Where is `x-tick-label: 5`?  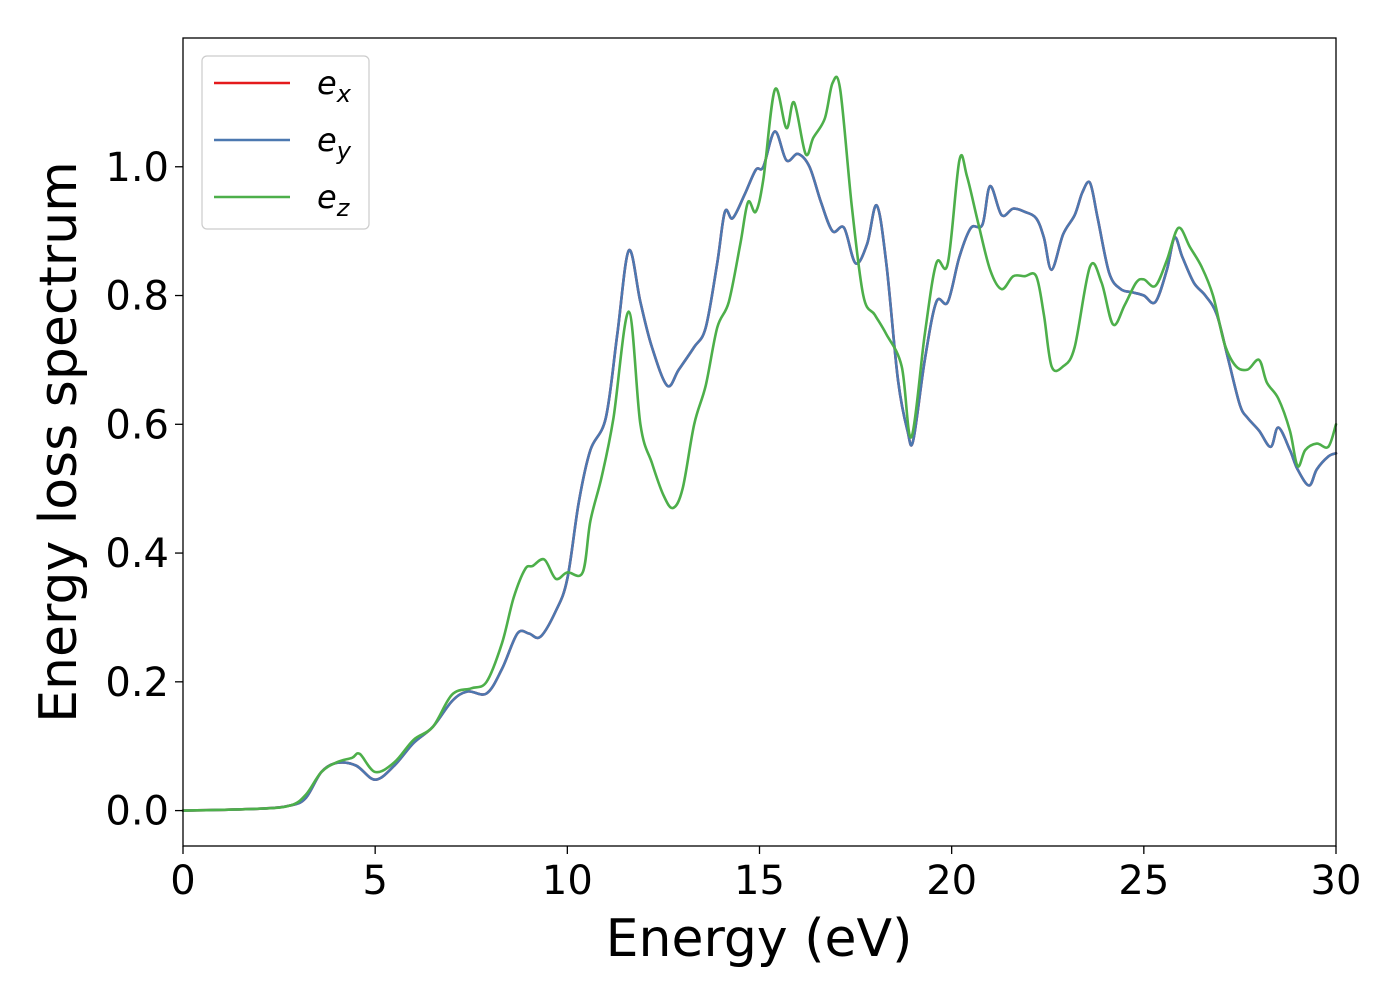 x-tick-label: 5 is located at coordinates (374, 881).